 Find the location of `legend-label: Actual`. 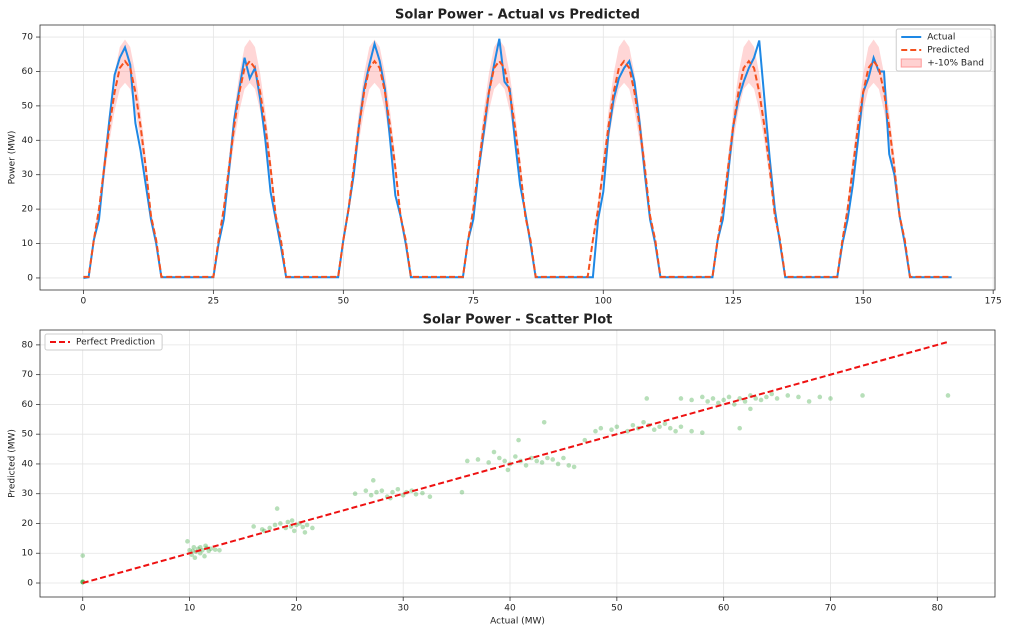

legend-label: Actual is located at coordinates (941, 38).